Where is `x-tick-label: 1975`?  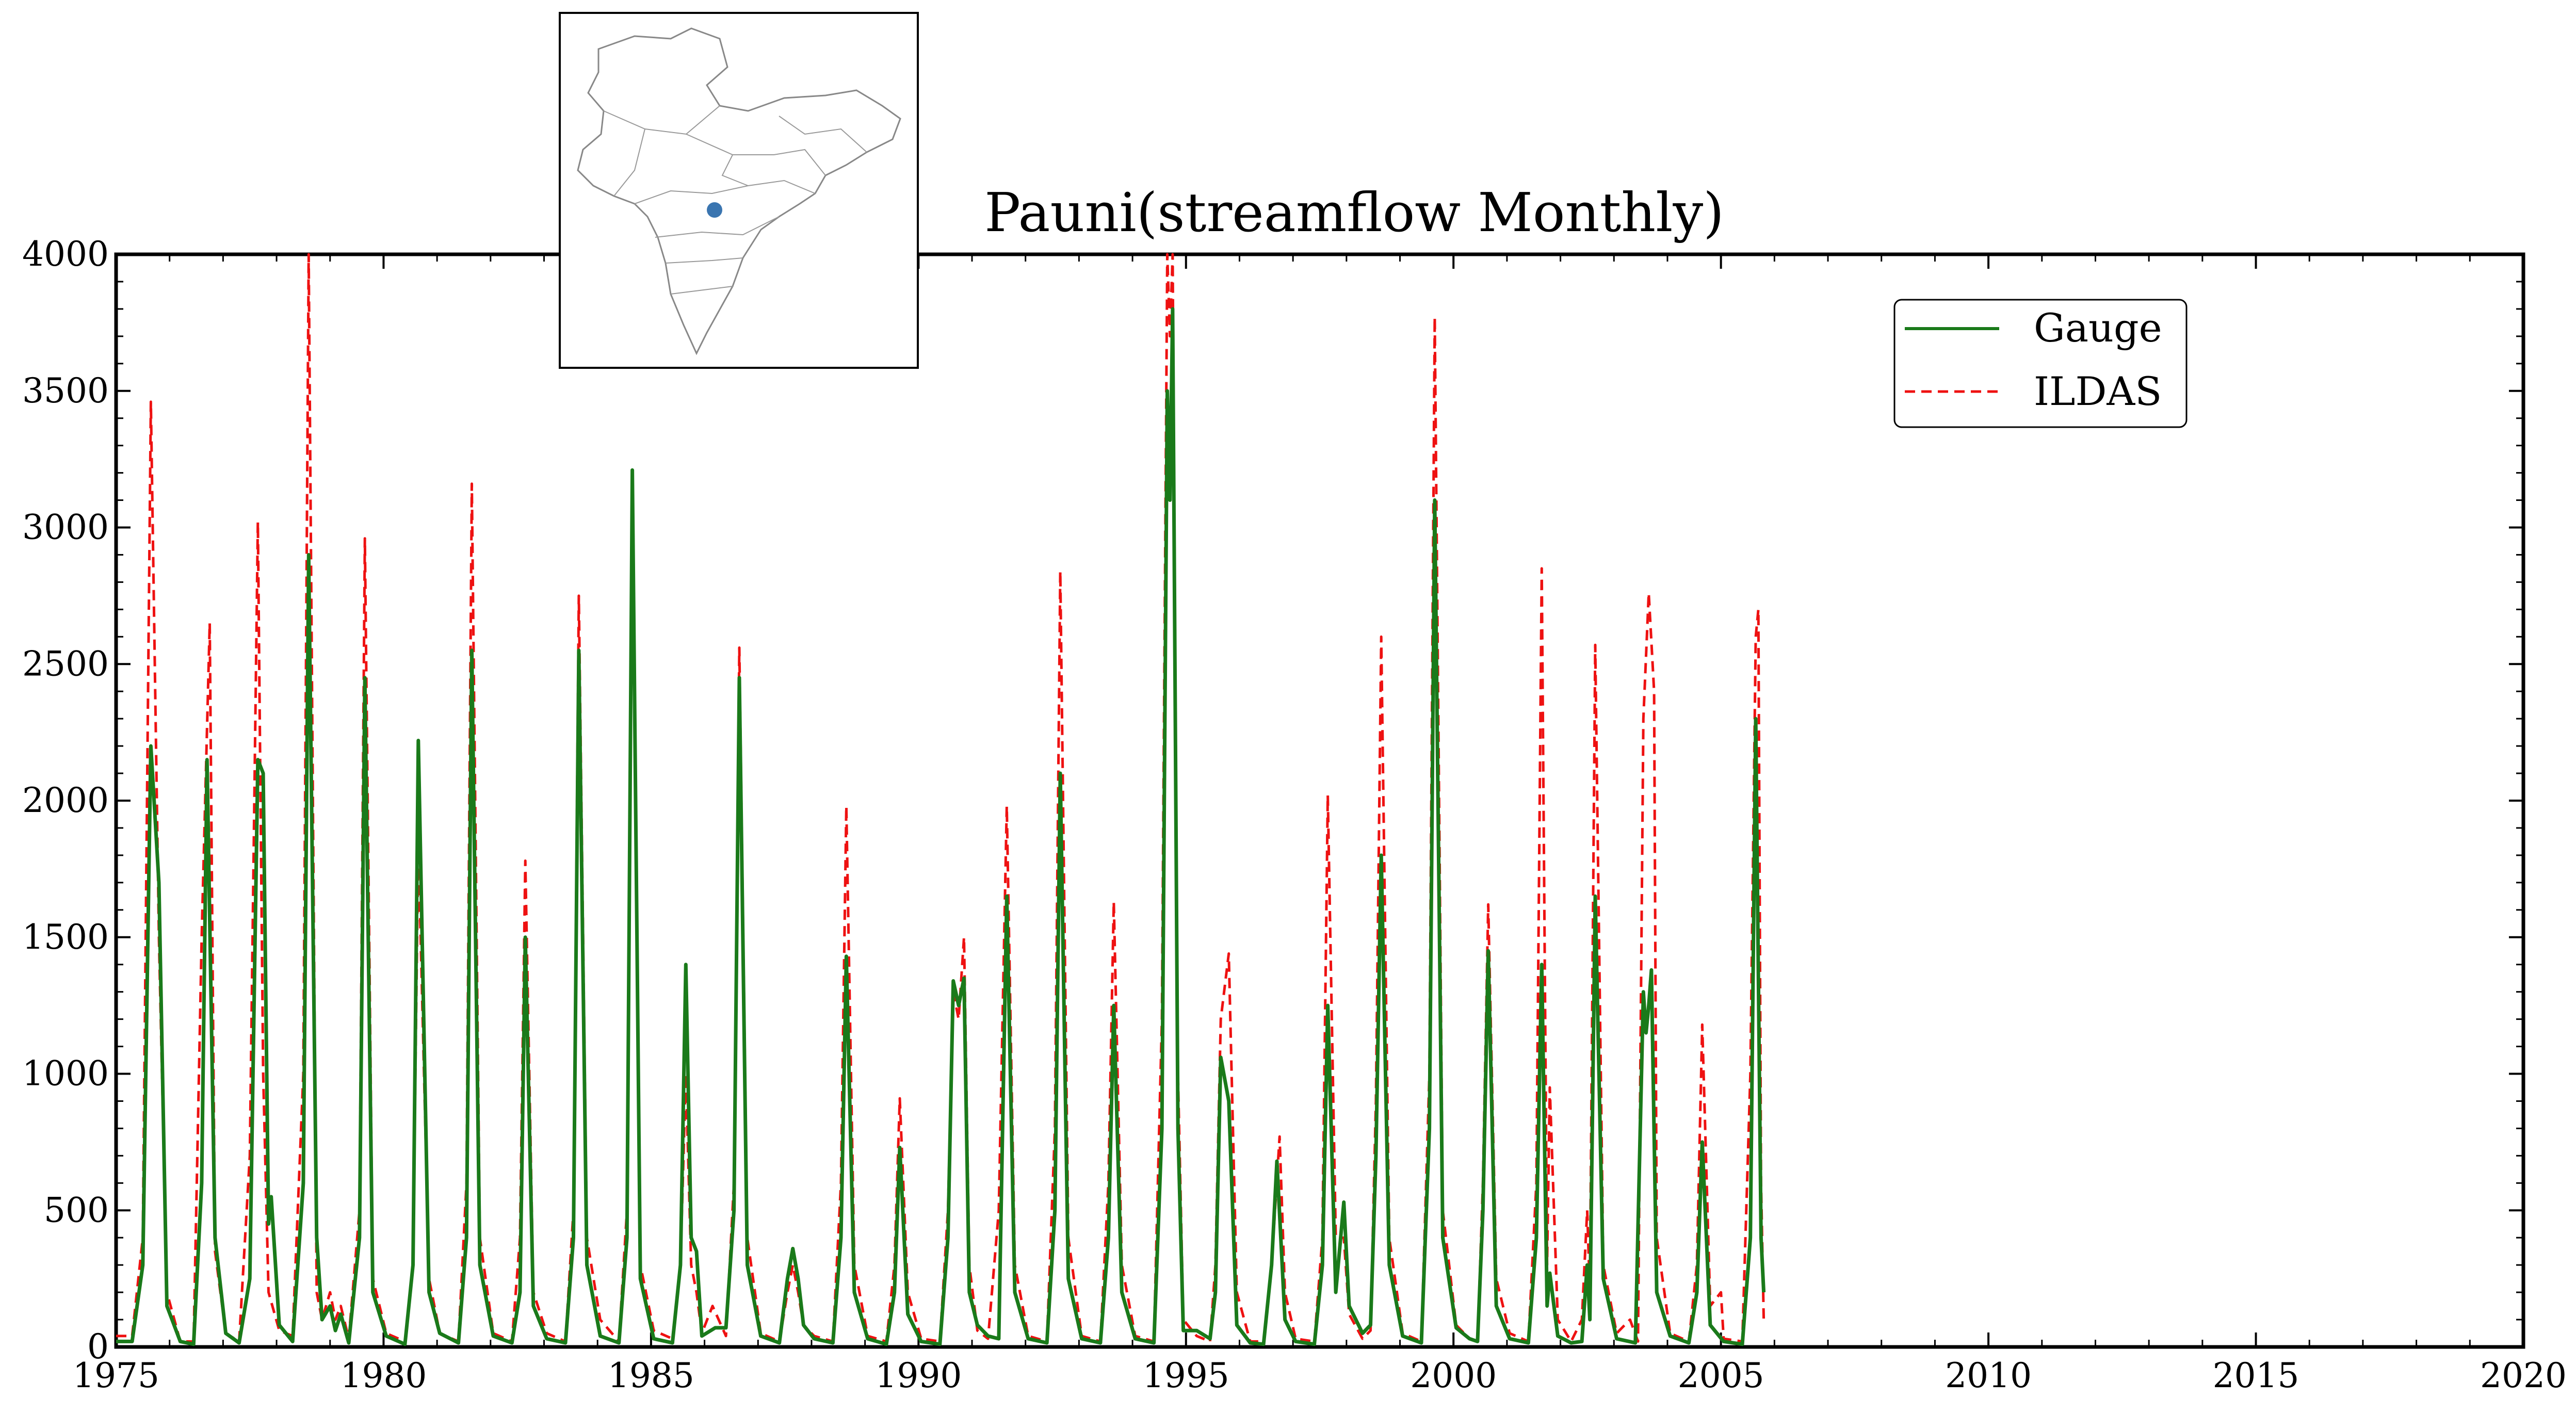 x-tick-label: 1975 is located at coordinates (116, 1376).